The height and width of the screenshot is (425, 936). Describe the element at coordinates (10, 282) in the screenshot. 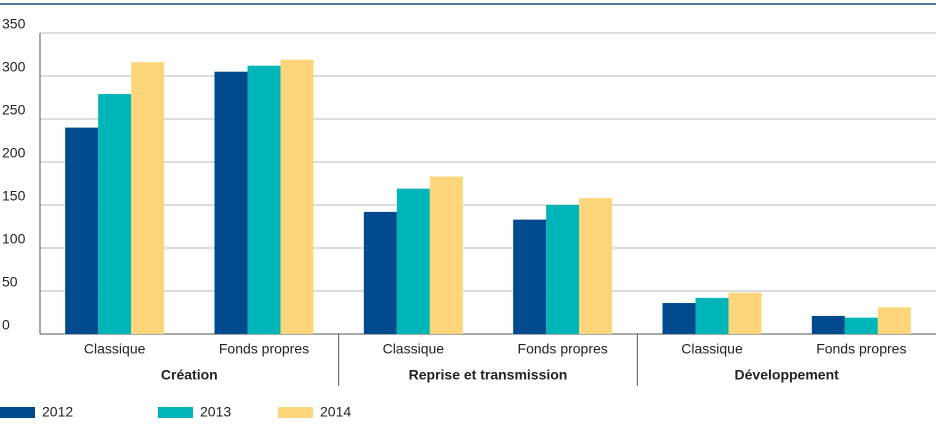

I see `y-tick-label: 50` at that location.